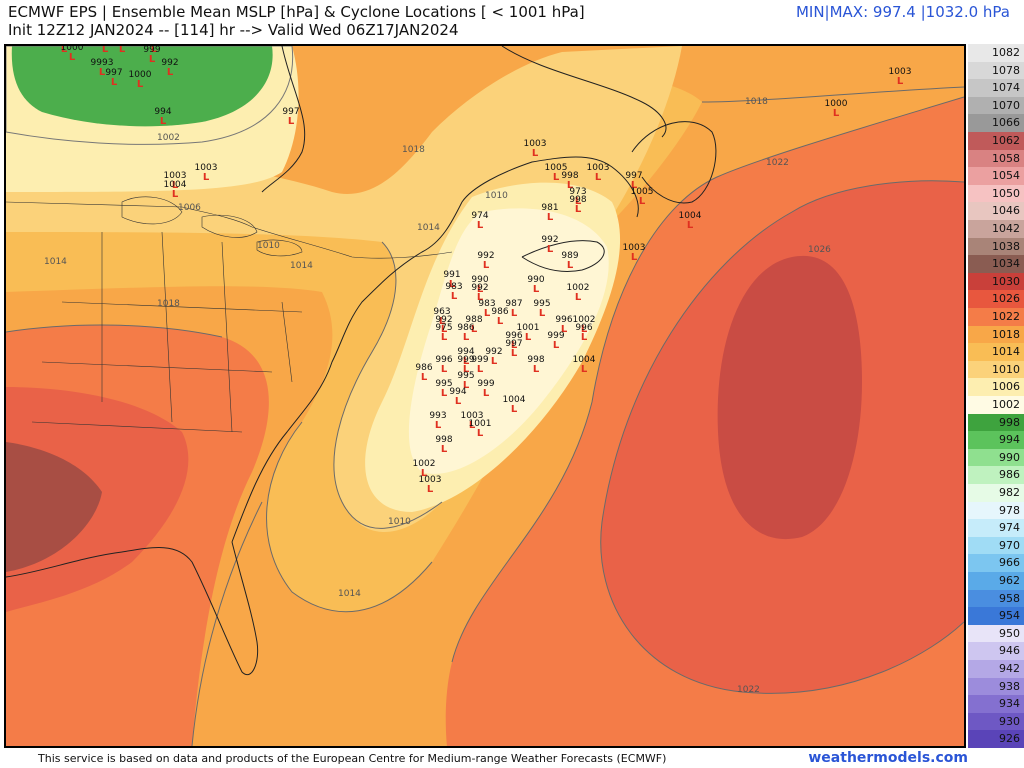 This screenshot has height=768, width=1024. I want to click on legend-swatch: 1046, so click(996, 211).